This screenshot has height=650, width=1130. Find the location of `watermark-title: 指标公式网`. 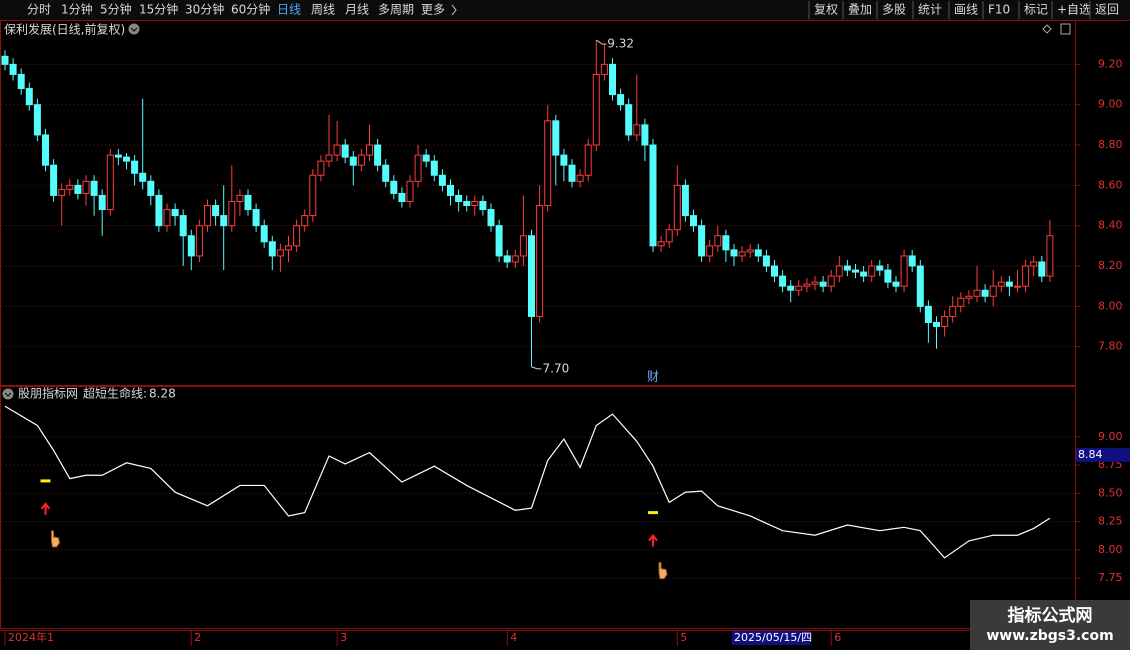

watermark-title: 指标公式网 is located at coordinates (1050, 615).